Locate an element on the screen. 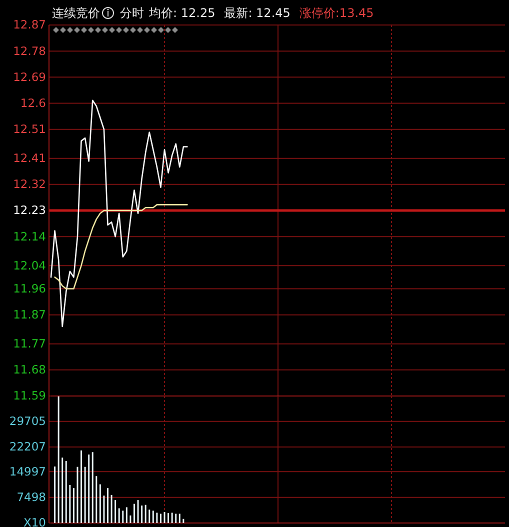 This screenshot has width=509, height=527. y-tick-label: 14997 is located at coordinates (27, 471).